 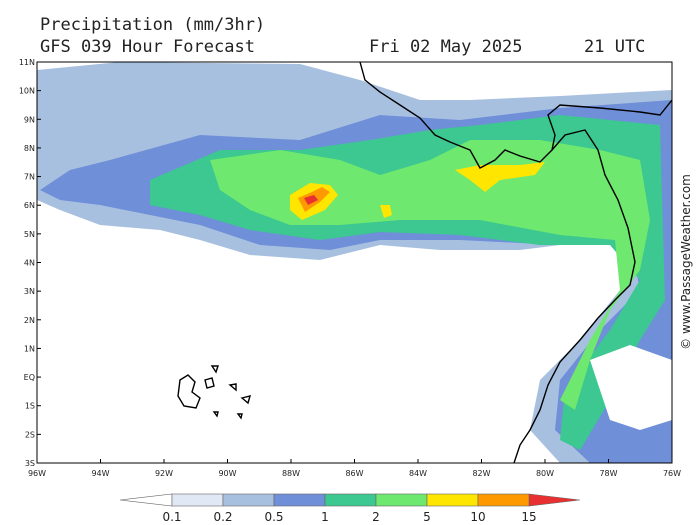 What do you see at coordinates (481, 473) in the screenshot?
I see `lon-label: 82W` at bounding box center [481, 473].